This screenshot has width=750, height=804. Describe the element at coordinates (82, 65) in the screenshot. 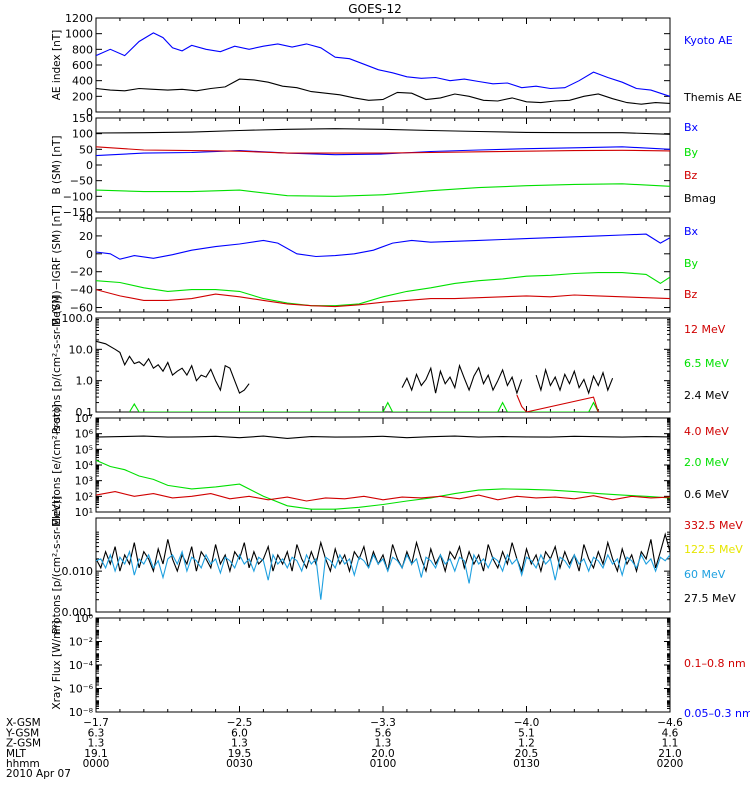

I see `y-tick-label: 600` at that location.